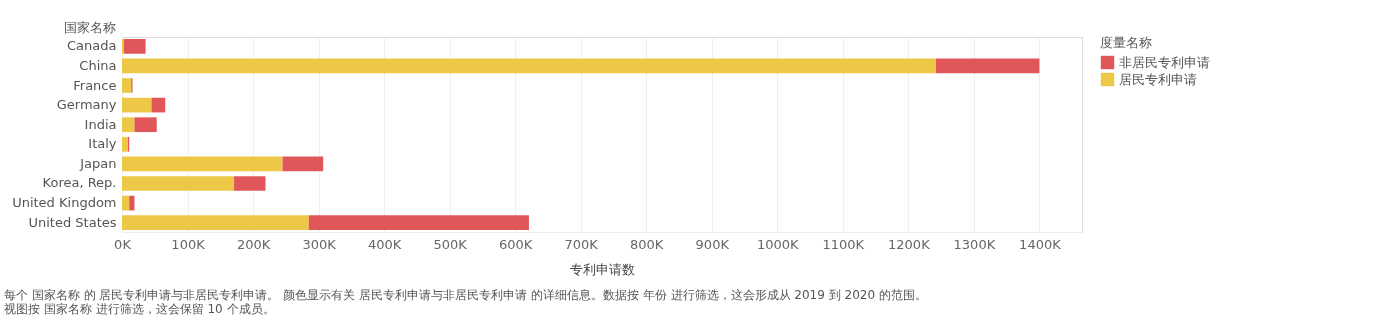  I want to click on x-tick-label: 300K, so click(319, 244).